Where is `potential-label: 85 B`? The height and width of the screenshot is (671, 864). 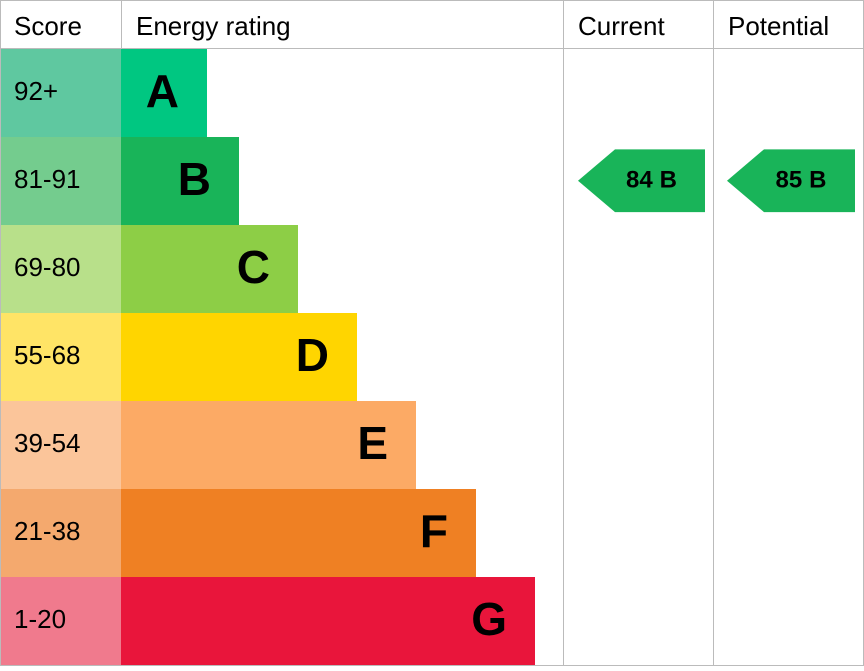 potential-label: 85 B is located at coordinates (800, 180).